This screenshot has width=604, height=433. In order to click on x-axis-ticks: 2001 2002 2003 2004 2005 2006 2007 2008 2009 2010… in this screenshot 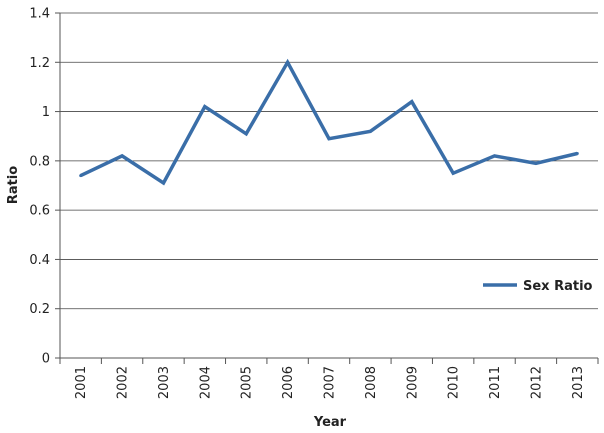, I will do `click(329, 378)`.